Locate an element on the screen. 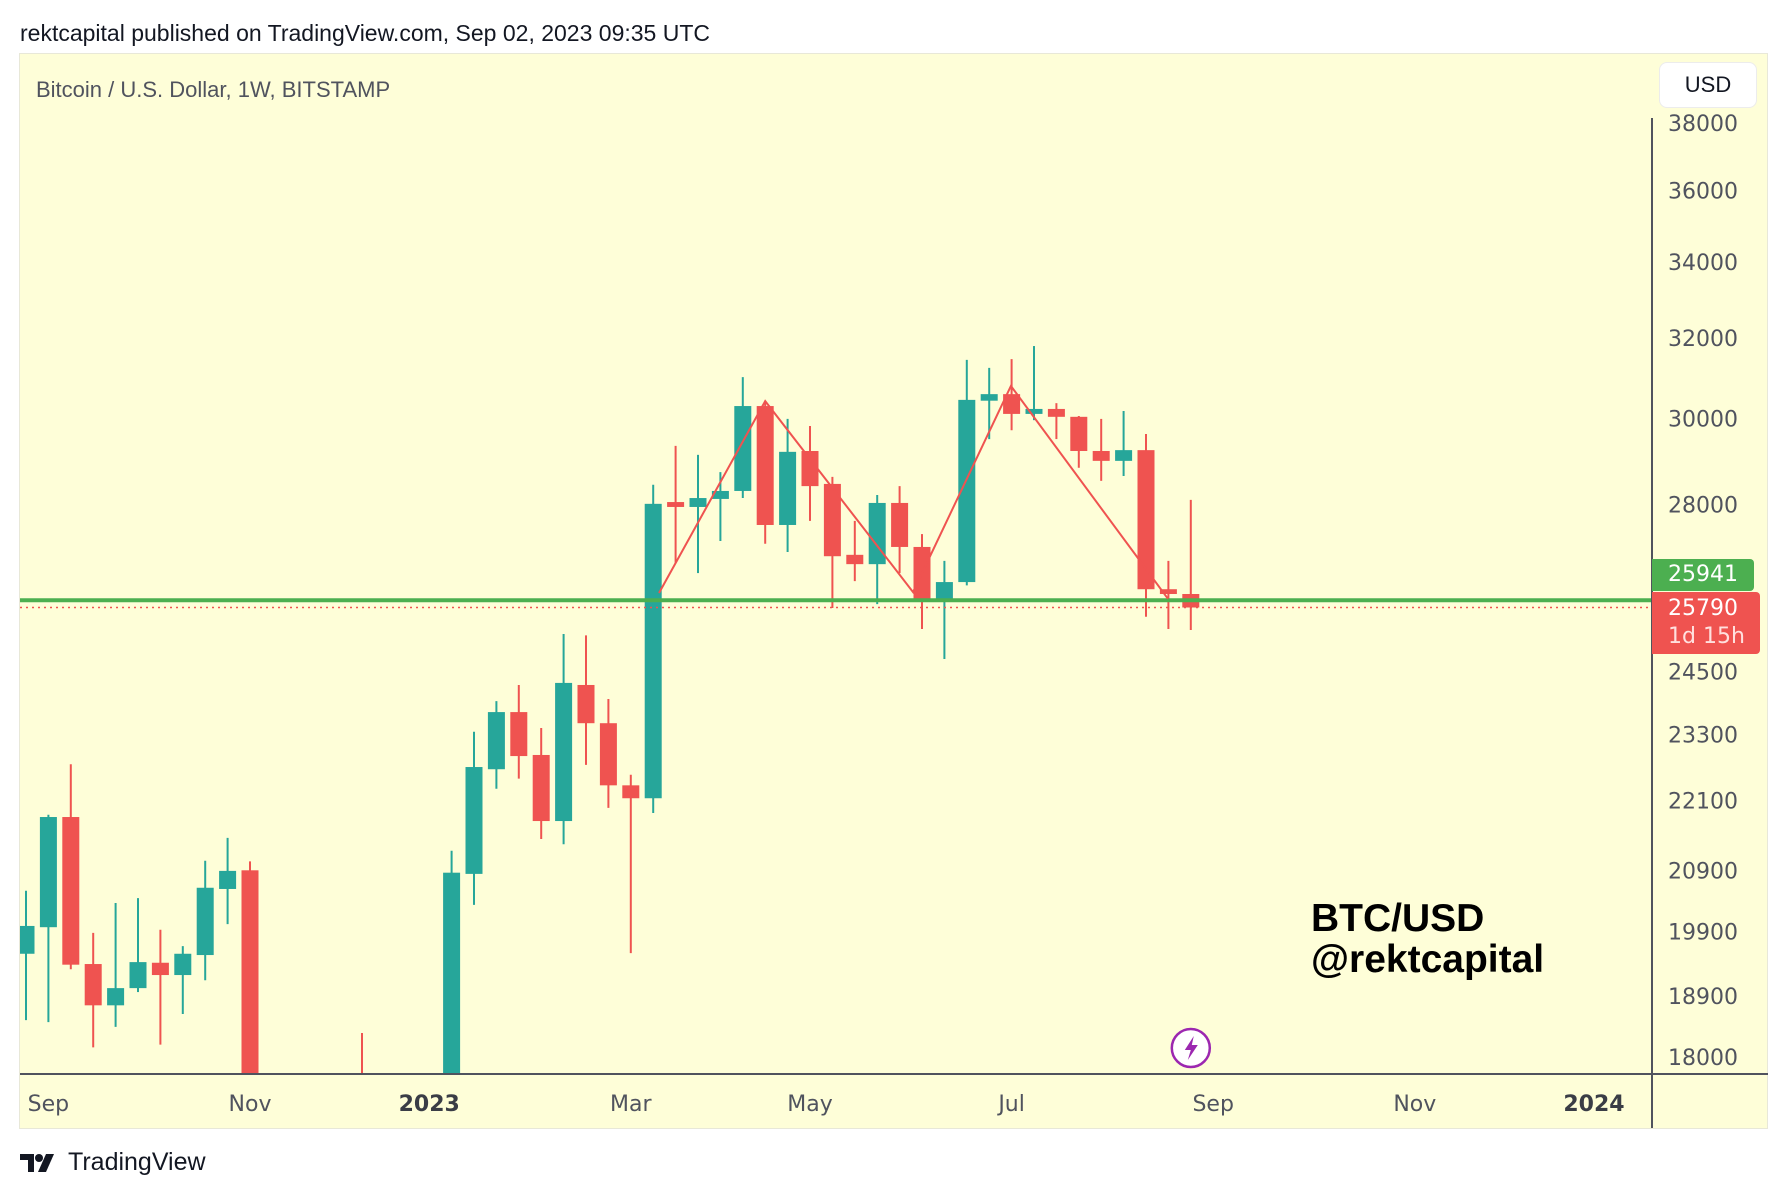  last-price-badge: 25790 1d 15h is located at coordinates (1706, 623).